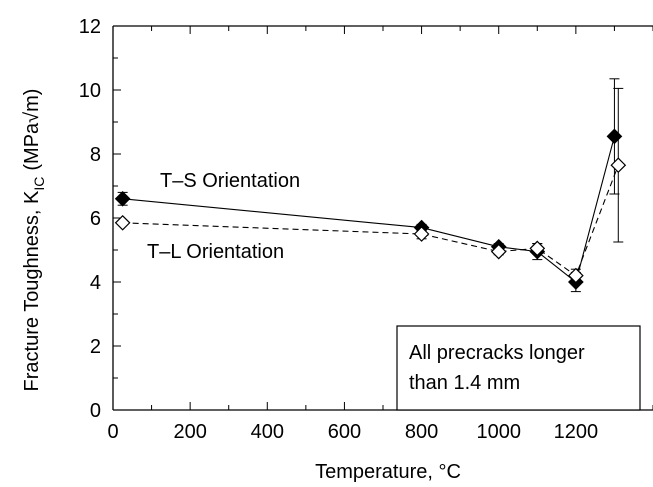 The height and width of the screenshot is (487, 653). Describe the element at coordinates (388, 472) in the screenshot. I see `x-axis-title: Temperature, °C` at that location.